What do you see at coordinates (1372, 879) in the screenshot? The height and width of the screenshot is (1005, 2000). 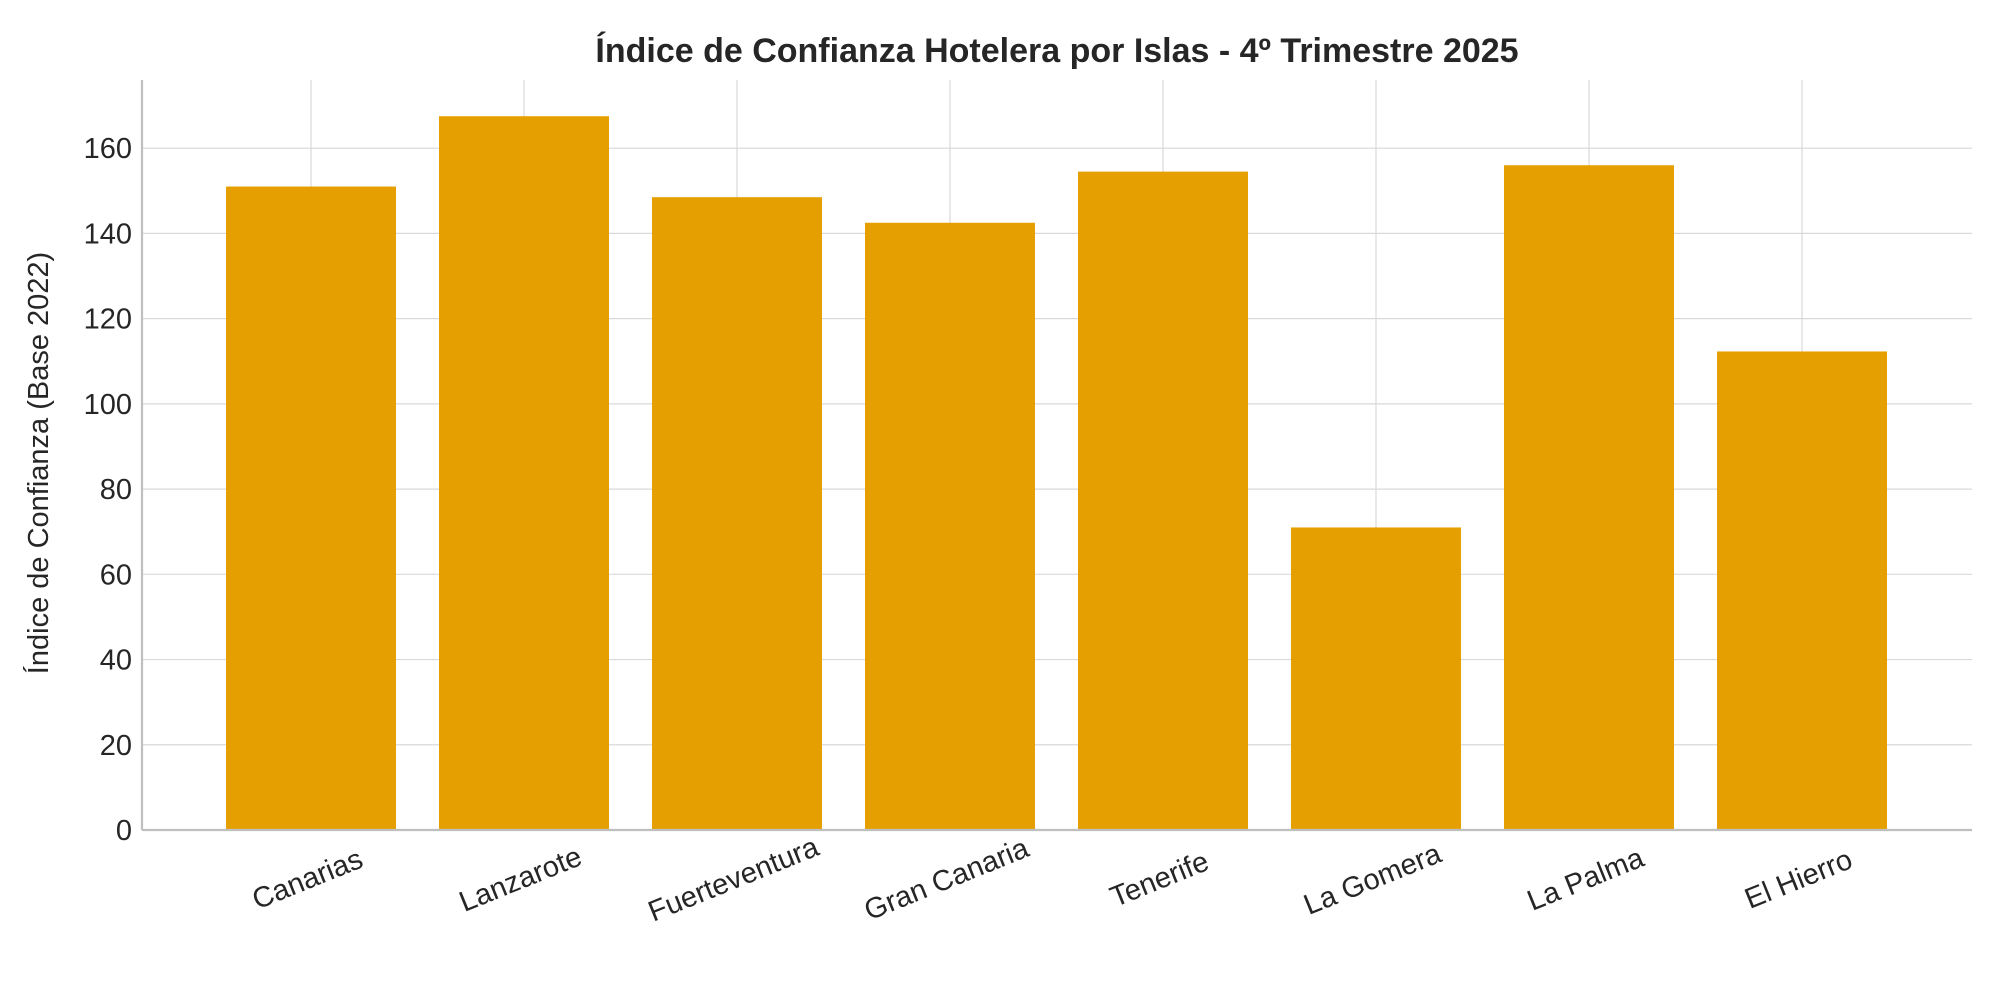 I see `x-tick-label: La Gomera` at bounding box center [1372, 879].